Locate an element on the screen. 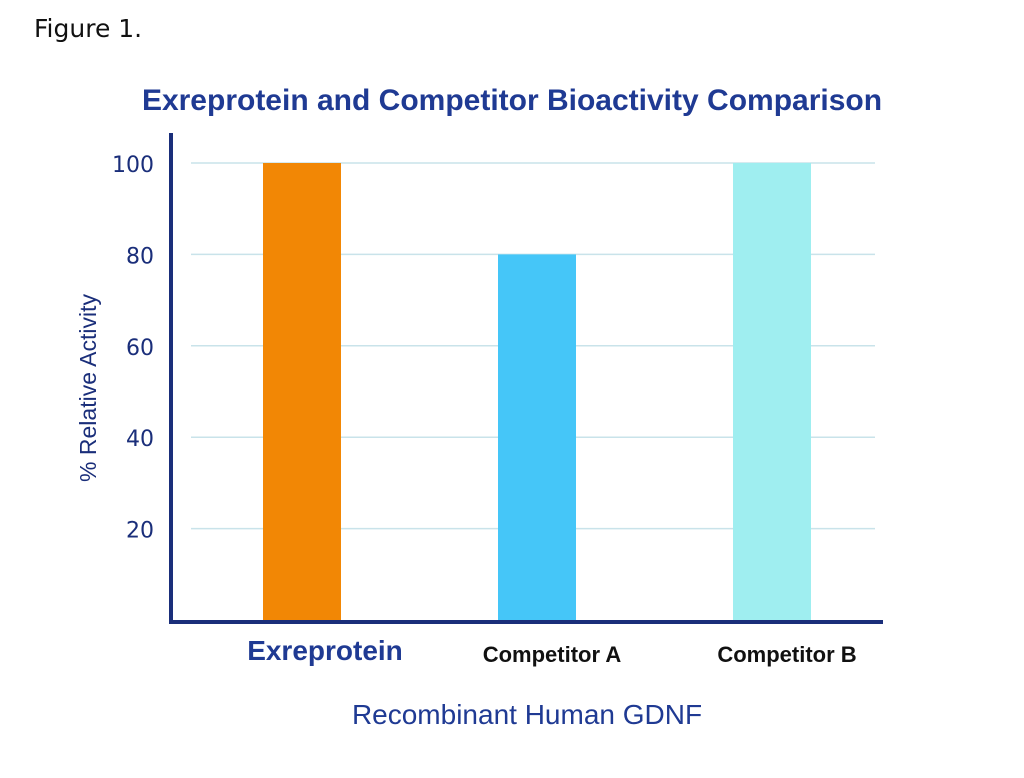 The height and width of the screenshot is (778, 1024). x-tick-label-1: Competitor A is located at coordinates (552, 654).